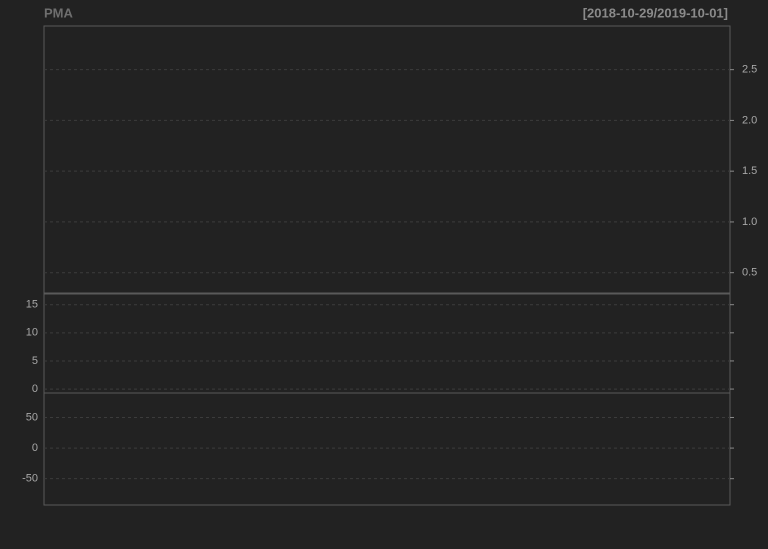  What do you see at coordinates (32, 333) in the screenshot?
I see `y-tick-label: 10` at bounding box center [32, 333].